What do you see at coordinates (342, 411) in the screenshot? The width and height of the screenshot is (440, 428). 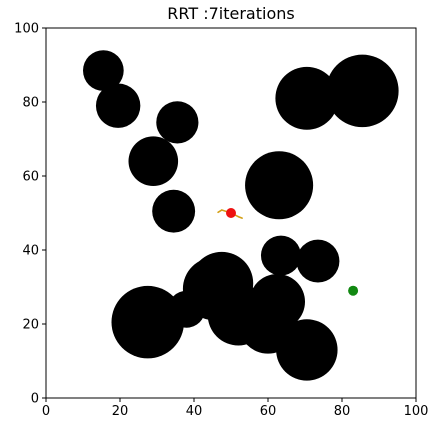 I see `x-tick-label-80: 80` at bounding box center [342, 411].